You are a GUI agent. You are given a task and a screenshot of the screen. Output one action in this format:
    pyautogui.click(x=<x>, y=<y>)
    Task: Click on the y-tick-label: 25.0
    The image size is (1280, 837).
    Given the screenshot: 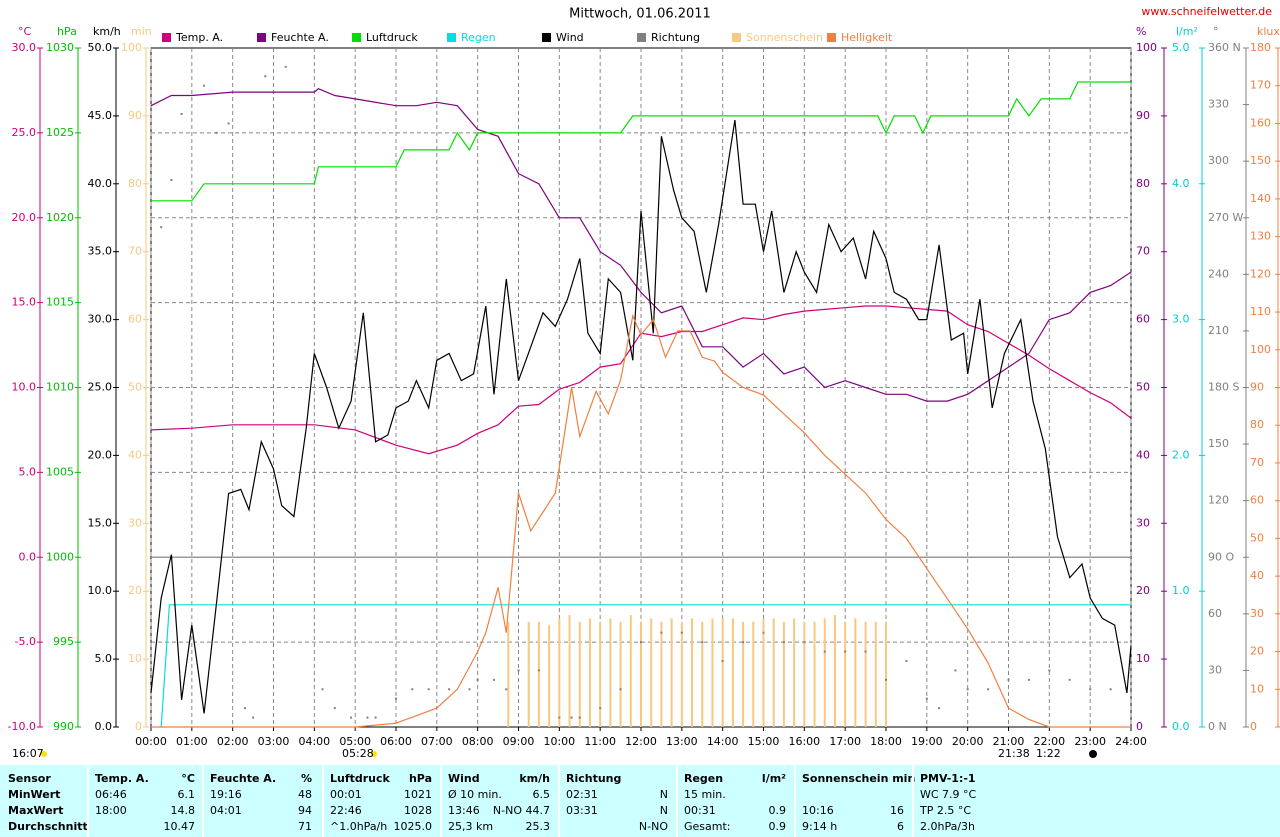 What is the action you would take?
    pyautogui.click(x=24, y=132)
    